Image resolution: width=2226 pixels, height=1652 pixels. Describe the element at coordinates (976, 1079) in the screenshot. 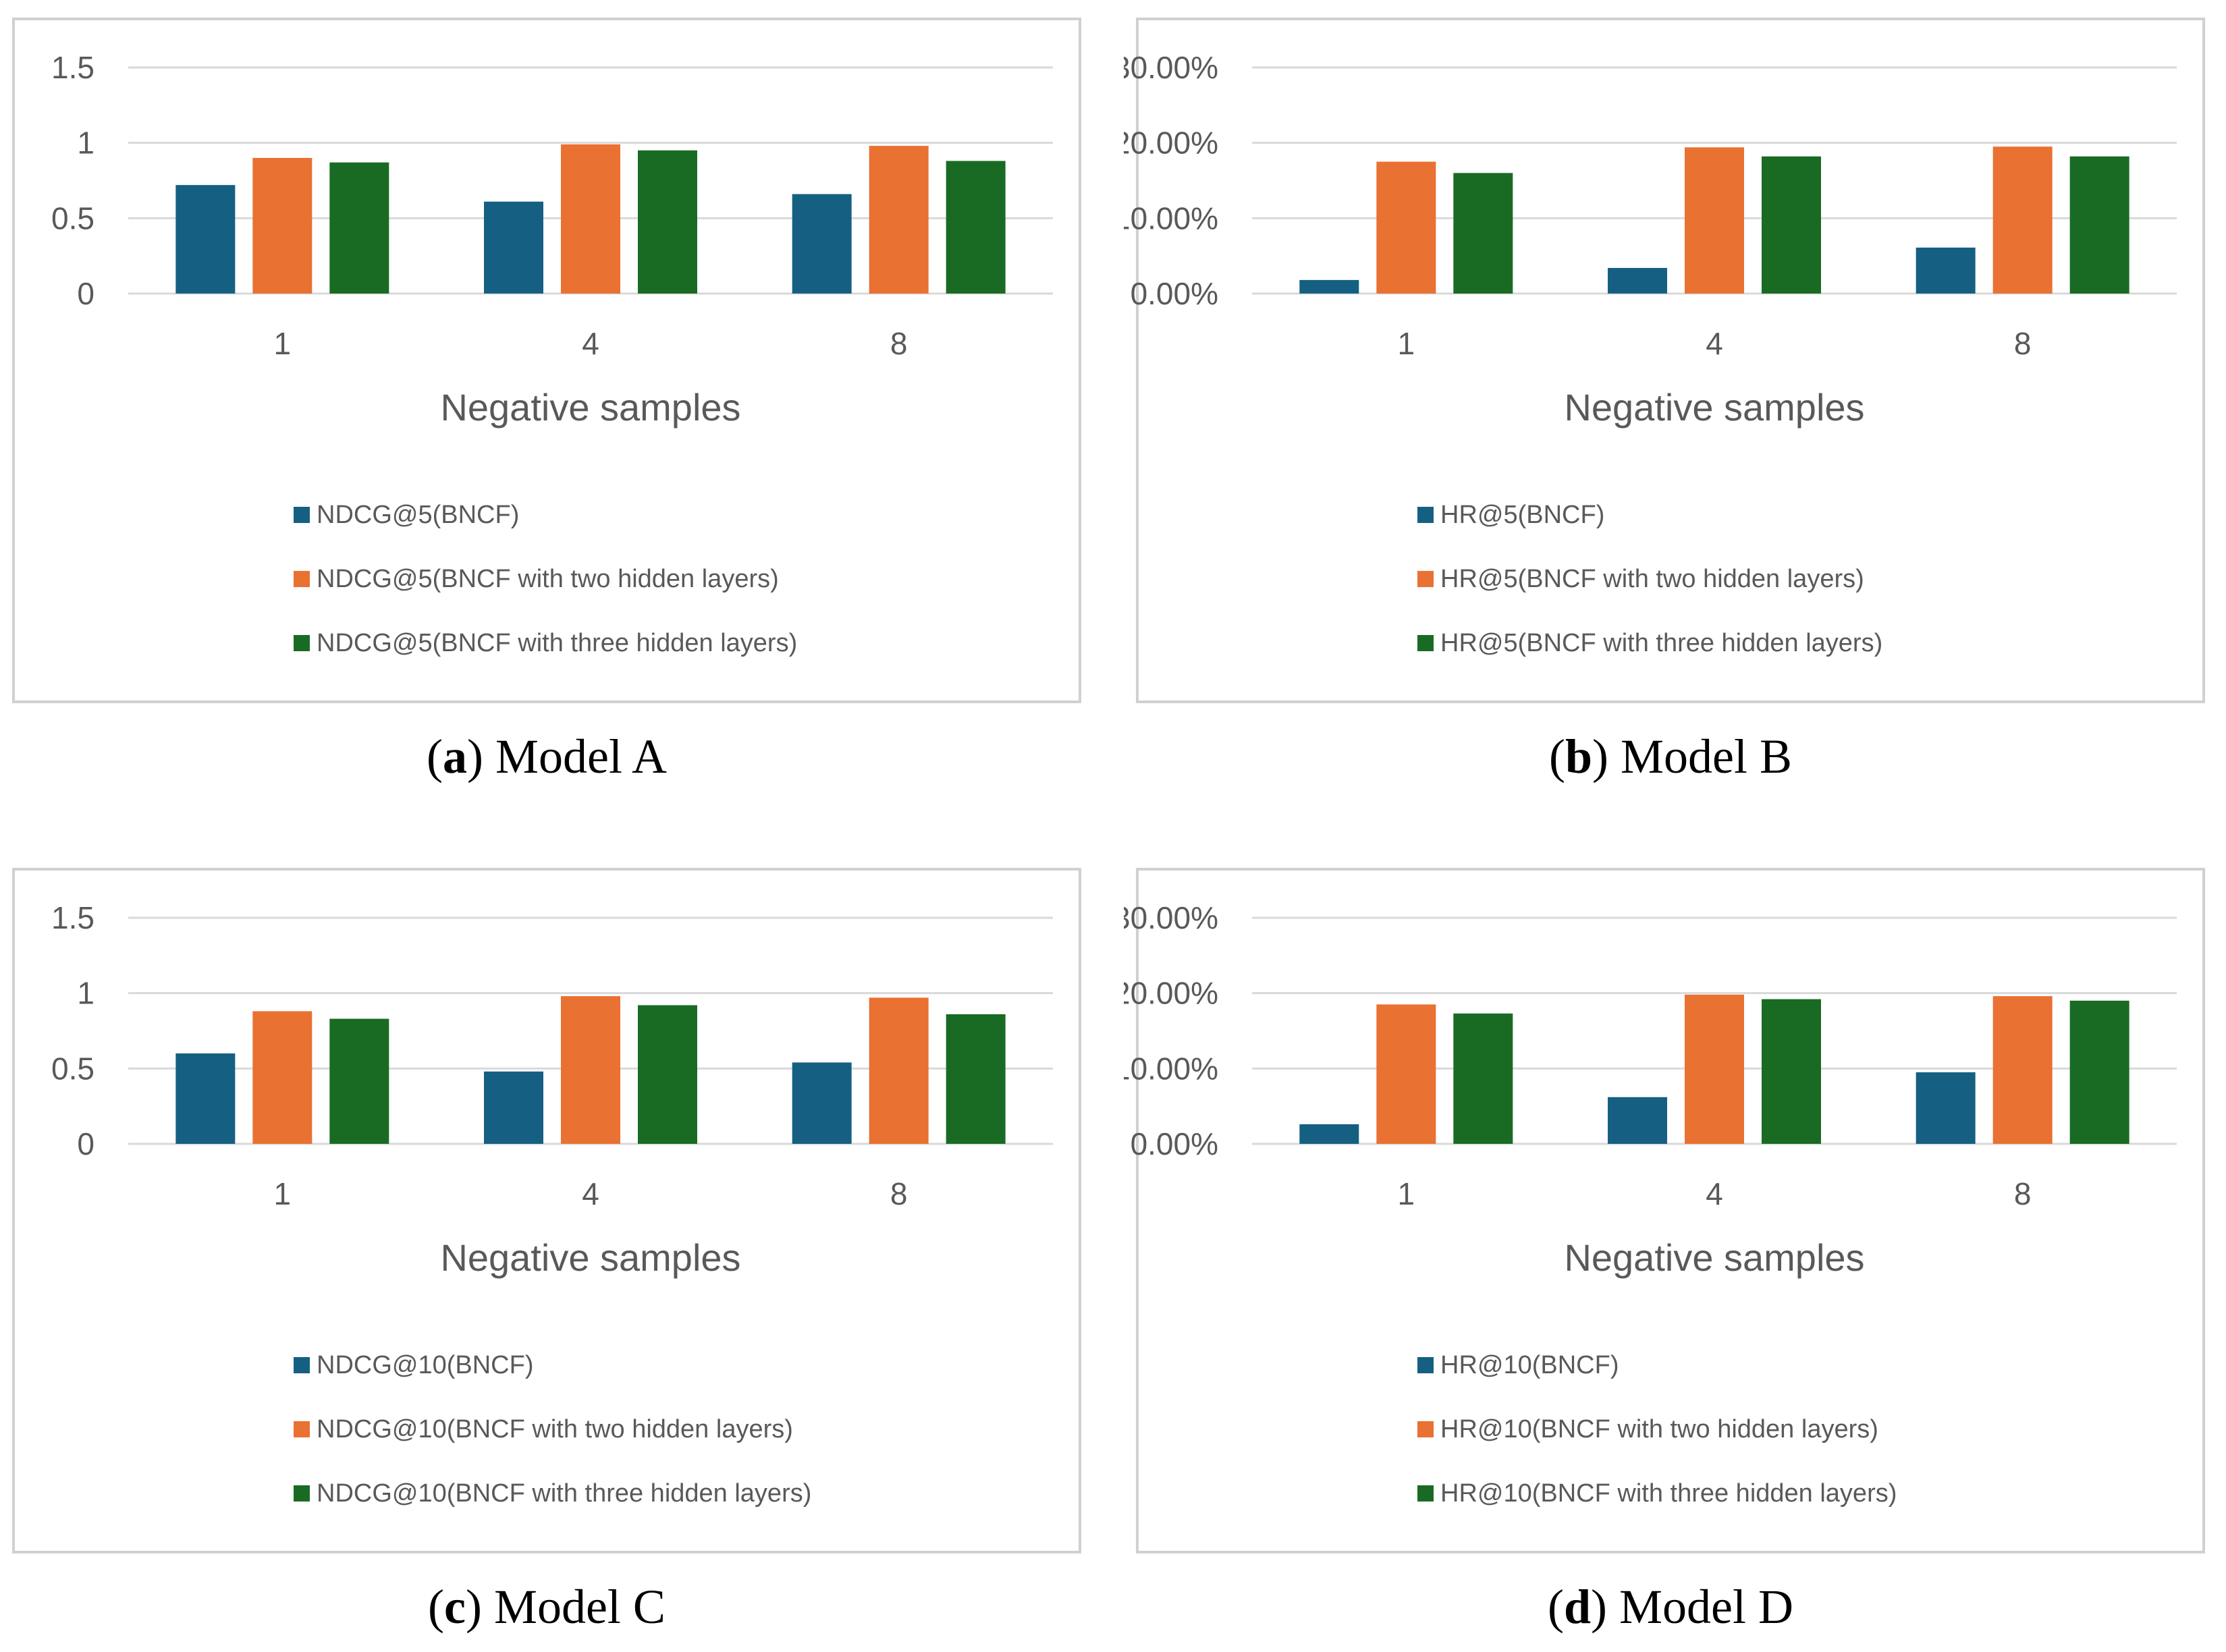

I see `bar-c-s3-c8` at that location.